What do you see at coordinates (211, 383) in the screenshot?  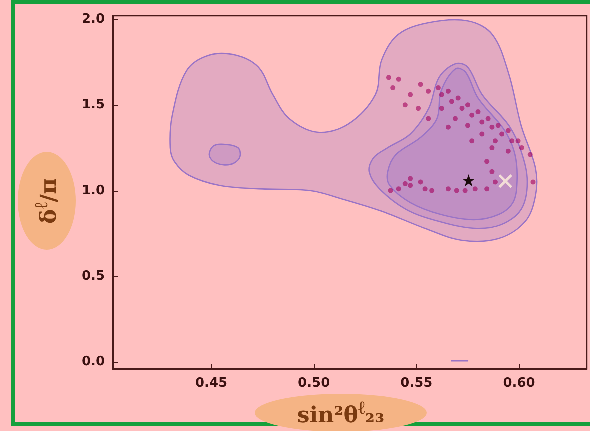 I see `x-tick-label: 0.45` at bounding box center [211, 383].